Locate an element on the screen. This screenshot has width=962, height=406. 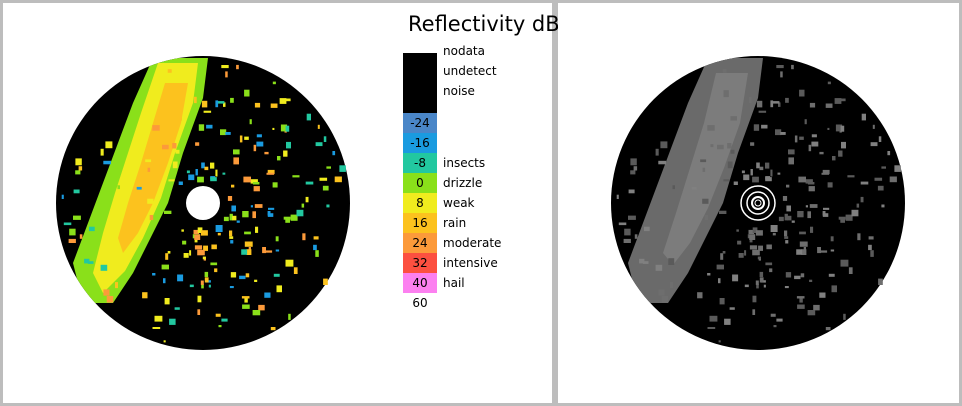
colorbar-category: moderate is located at coordinates (472, 243).